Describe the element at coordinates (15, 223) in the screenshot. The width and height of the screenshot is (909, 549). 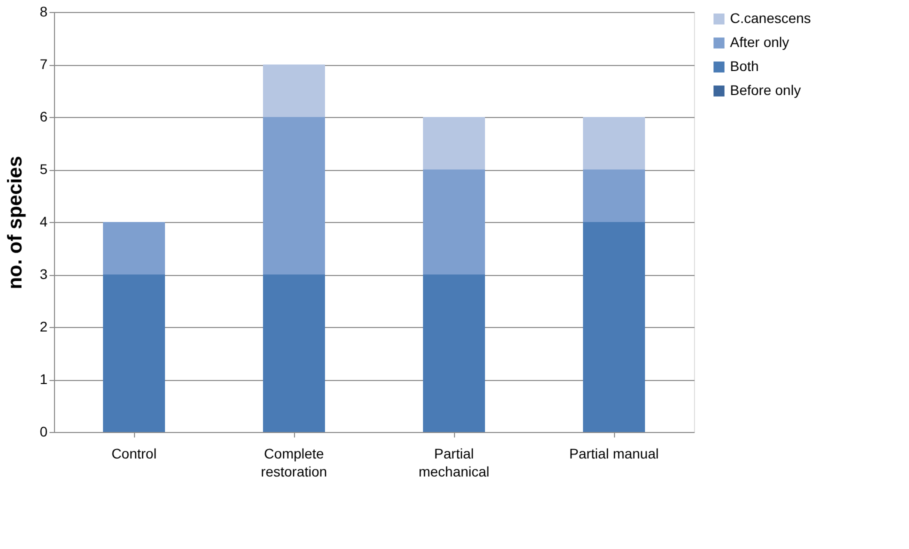
I see `y-axis-title: no. of species` at that location.